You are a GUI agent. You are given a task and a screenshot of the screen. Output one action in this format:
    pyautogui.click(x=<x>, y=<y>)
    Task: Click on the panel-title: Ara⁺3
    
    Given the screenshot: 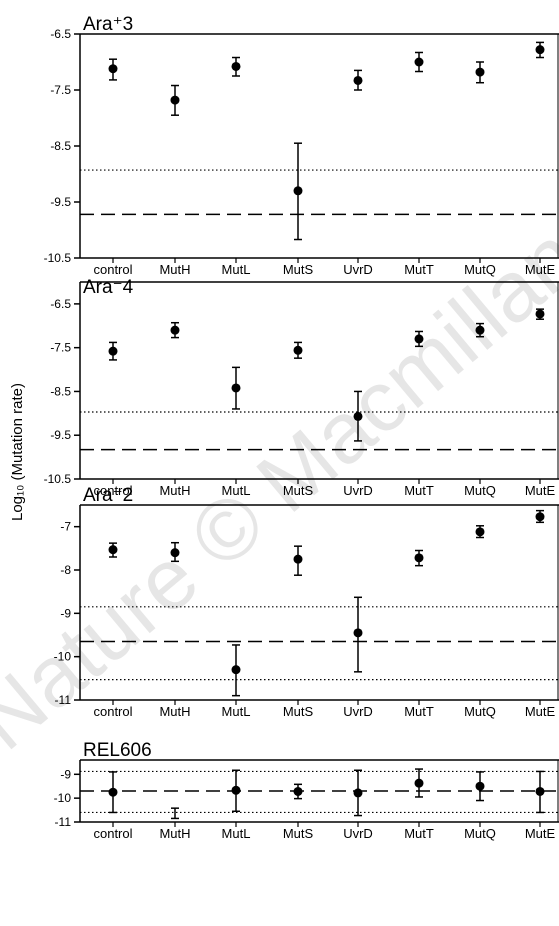 What is the action you would take?
    pyautogui.click(x=108, y=24)
    